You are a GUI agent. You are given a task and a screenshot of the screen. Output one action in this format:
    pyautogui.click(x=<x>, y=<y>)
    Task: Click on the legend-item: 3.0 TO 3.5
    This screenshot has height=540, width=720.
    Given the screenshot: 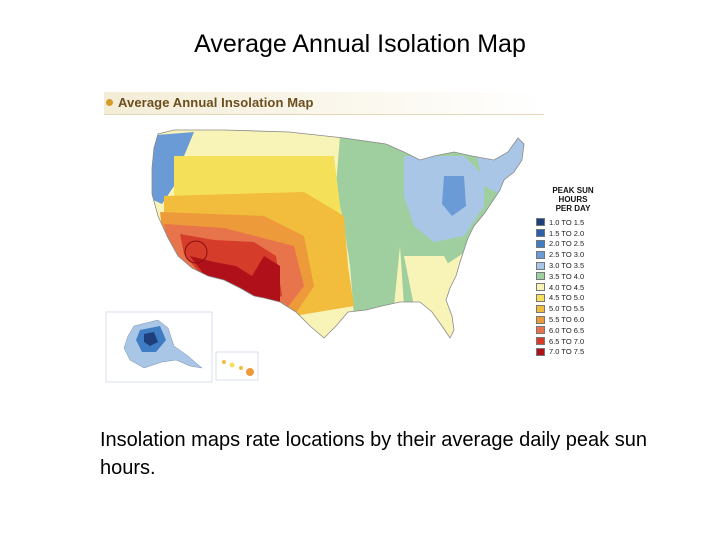 What is the action you would take?
    pyautogui.click(x=576, y=265)
    